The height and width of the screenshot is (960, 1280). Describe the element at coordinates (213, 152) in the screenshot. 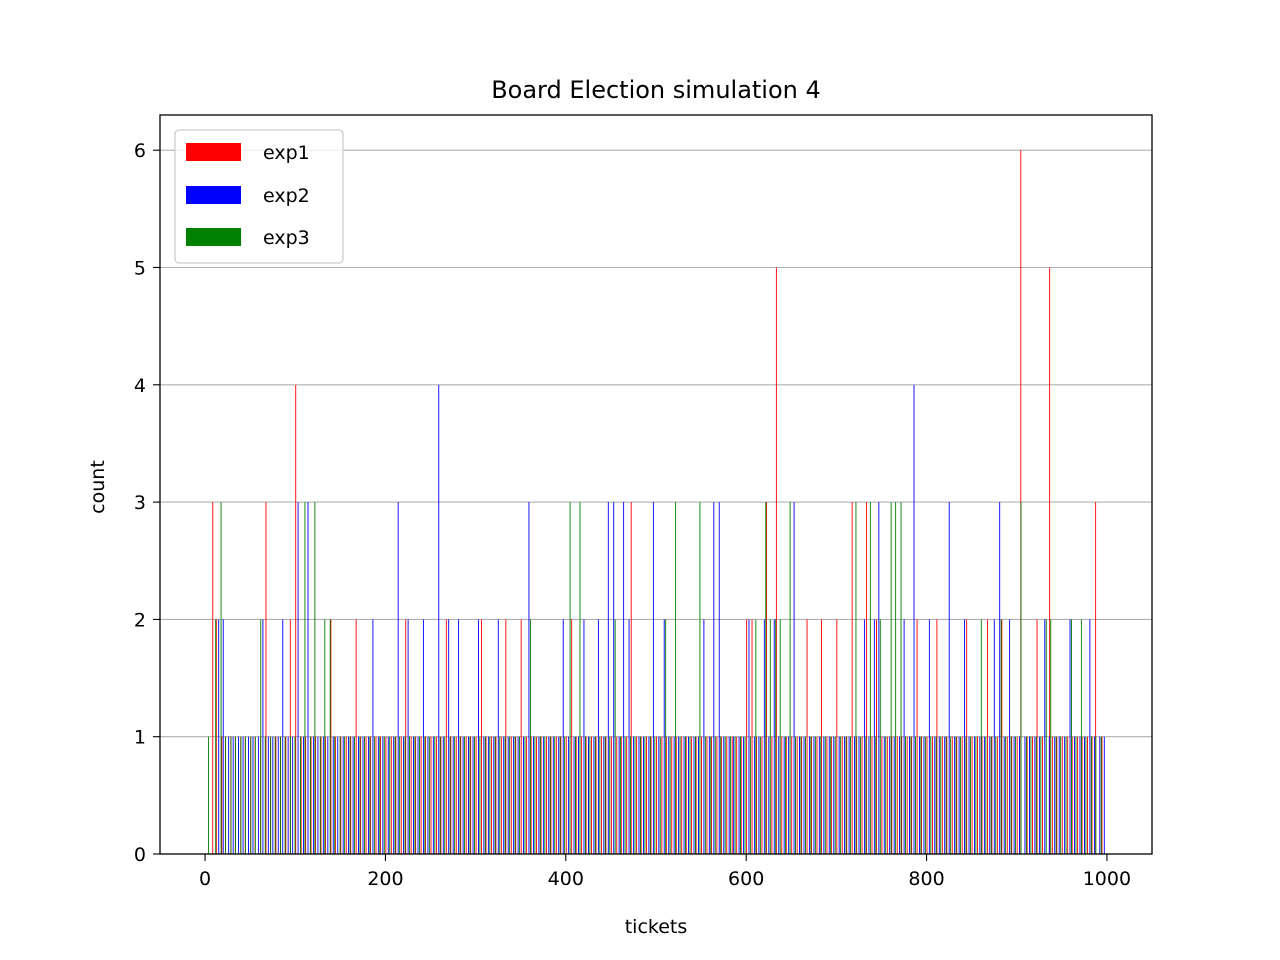

I see `legend-swatch-exp1` at that location.